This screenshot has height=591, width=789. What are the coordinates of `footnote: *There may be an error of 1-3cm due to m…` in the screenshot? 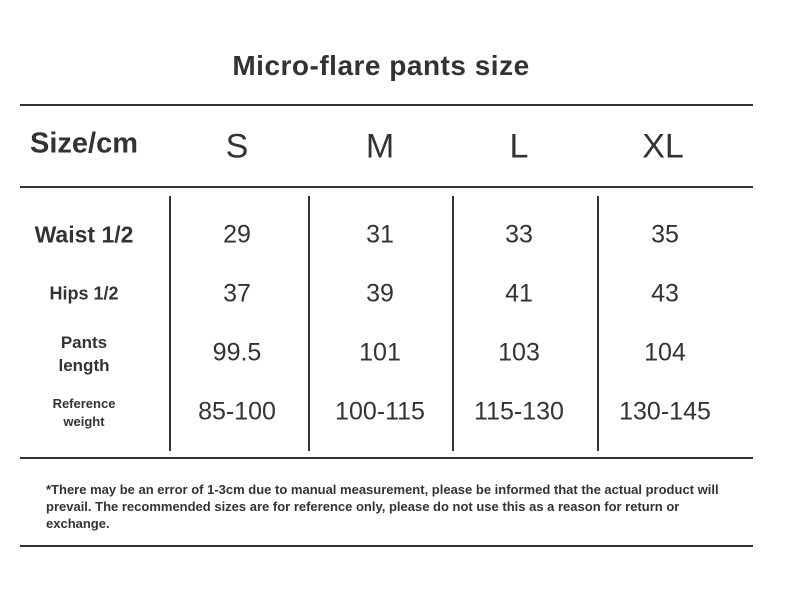 It's located at (382, 506).